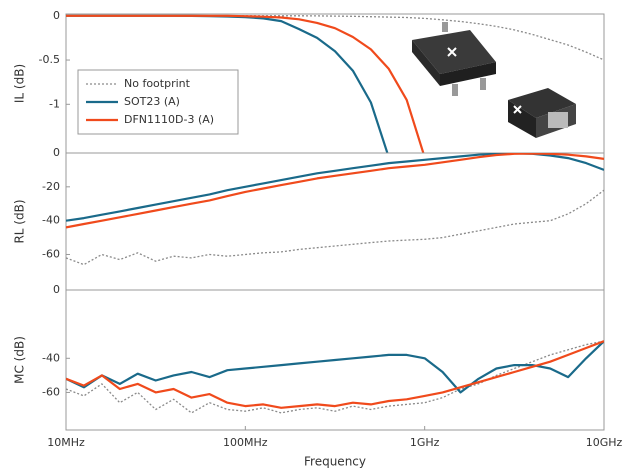 This screenshot has width=632, height=472. What do you see at coordinates (425, 442) in the screenshot?
I see `x-tick-label: 1GHz` at bounding box center [425, 442].